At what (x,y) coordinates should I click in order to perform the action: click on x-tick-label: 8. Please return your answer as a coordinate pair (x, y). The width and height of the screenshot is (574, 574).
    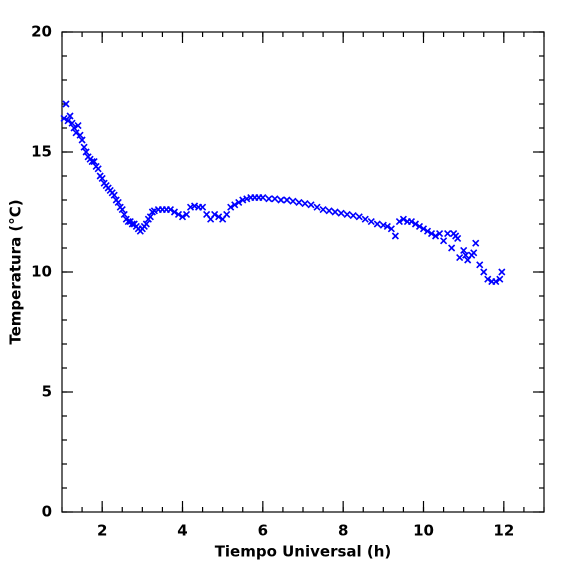
    Looking at the image, I should click on (343, 531).